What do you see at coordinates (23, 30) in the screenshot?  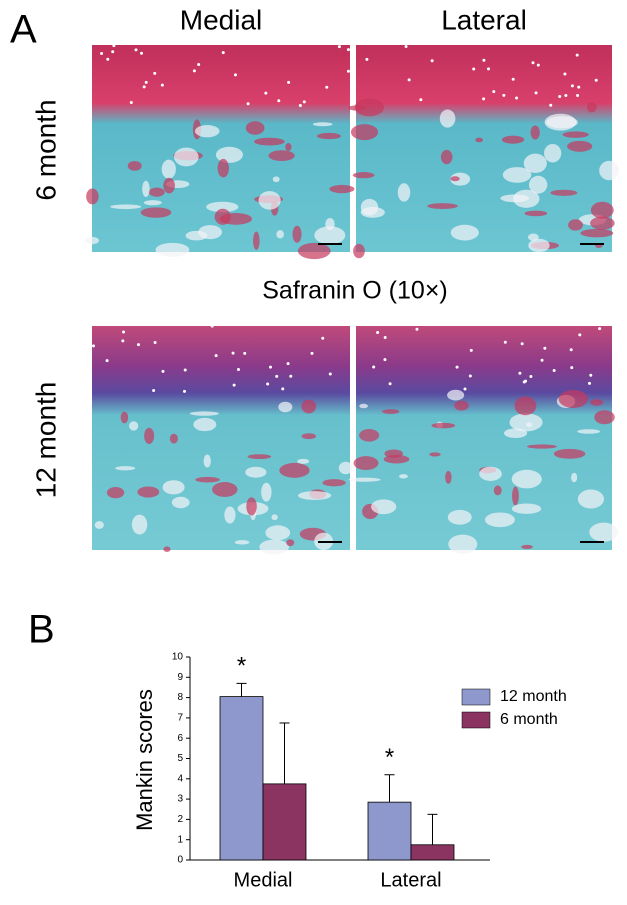 I see `panel-label: A` at bounding box center [23, 30].